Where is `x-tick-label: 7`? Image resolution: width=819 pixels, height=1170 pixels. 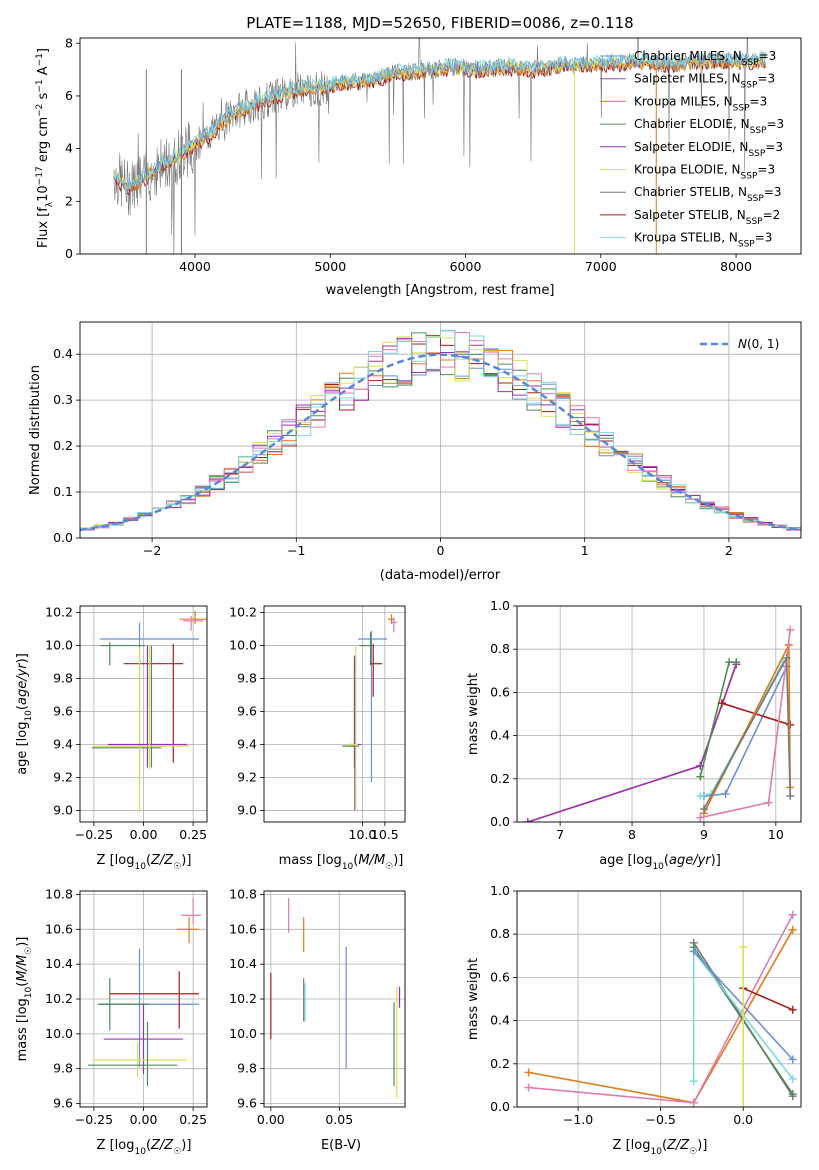
x-tick-label: 7 is located at coordinates (560, 834).